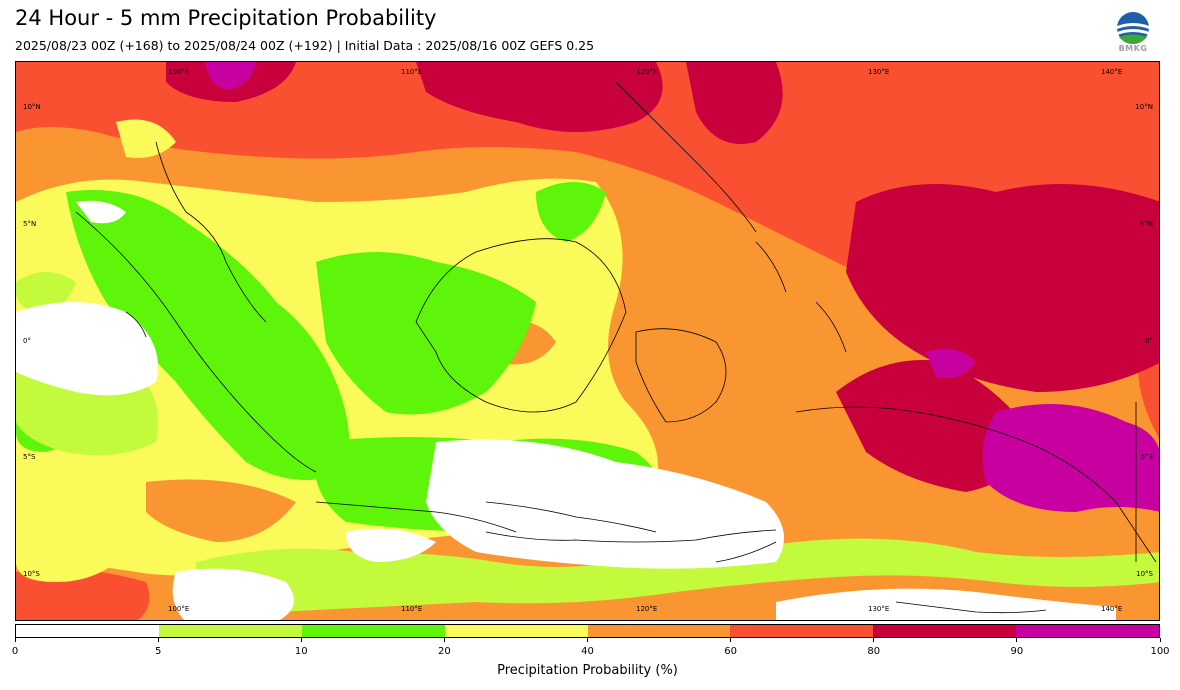 This screenshot has height=690, width=1180. Describe the element at coordinates (874, 651) in the screenshot. I see `colorbar-tick-label: 80` at that location.